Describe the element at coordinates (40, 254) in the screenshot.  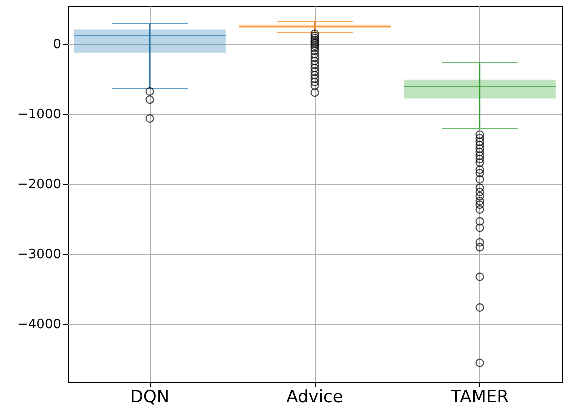
I see `y-tick-label: −3000` at that location.